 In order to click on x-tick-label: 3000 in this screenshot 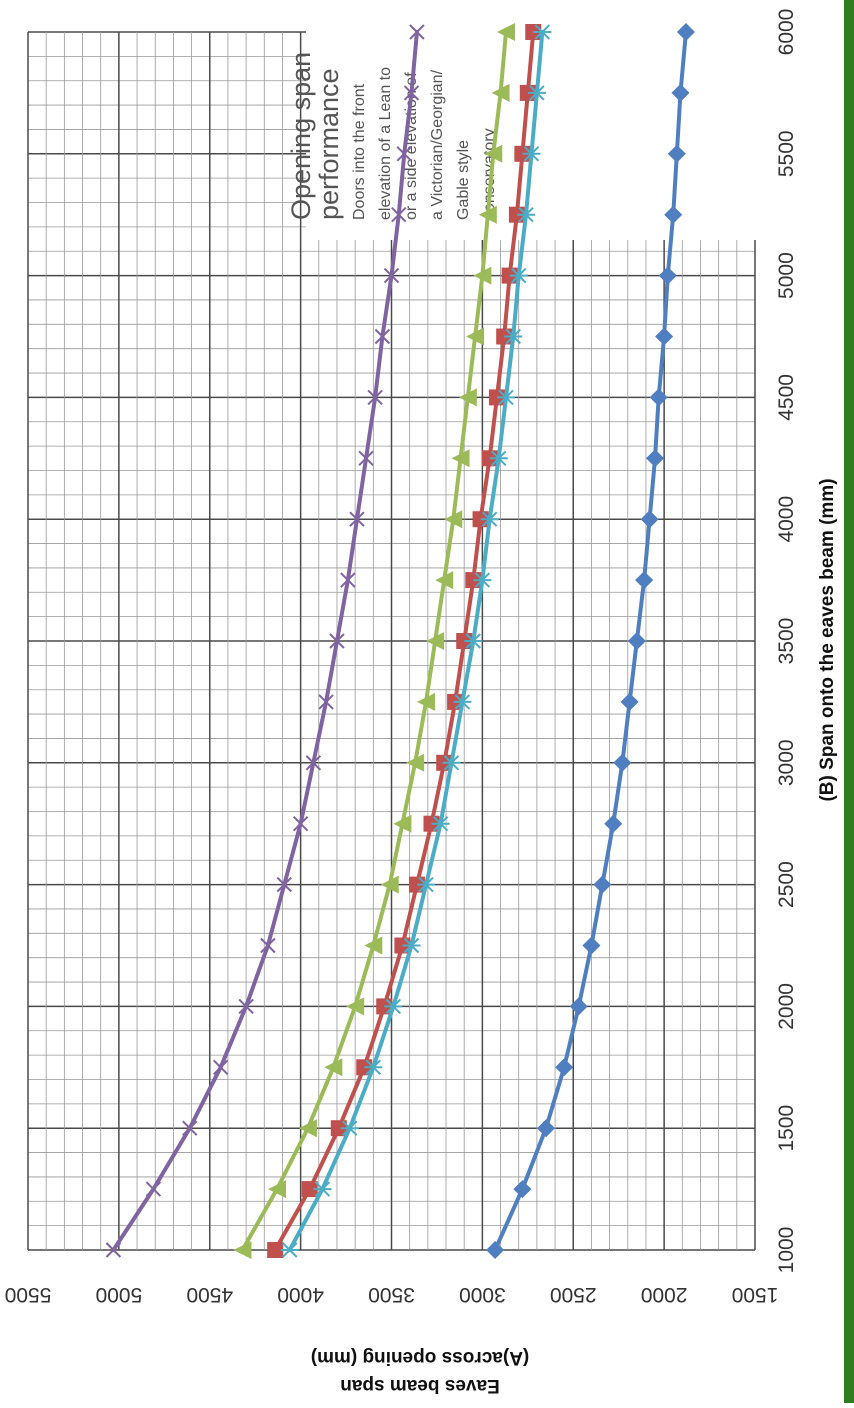, I will do `click(786, 762)`.